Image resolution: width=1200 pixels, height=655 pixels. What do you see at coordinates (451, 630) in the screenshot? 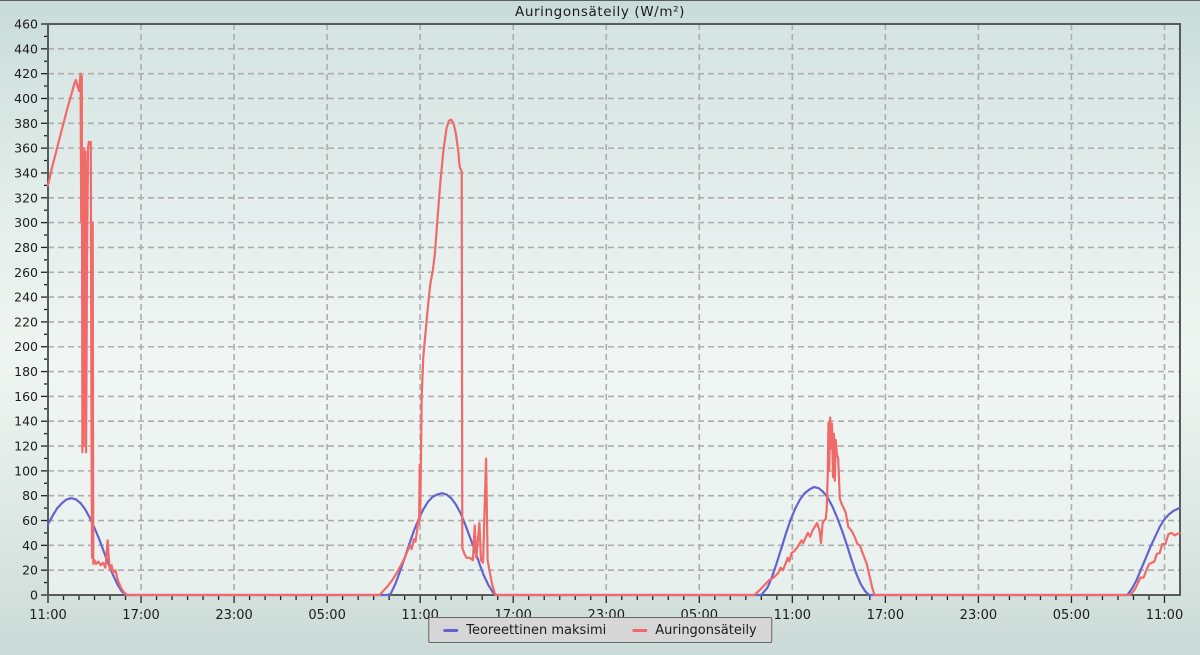
I see `theoretical-max-line-swatch-icon` at bounding box center [451, 630].